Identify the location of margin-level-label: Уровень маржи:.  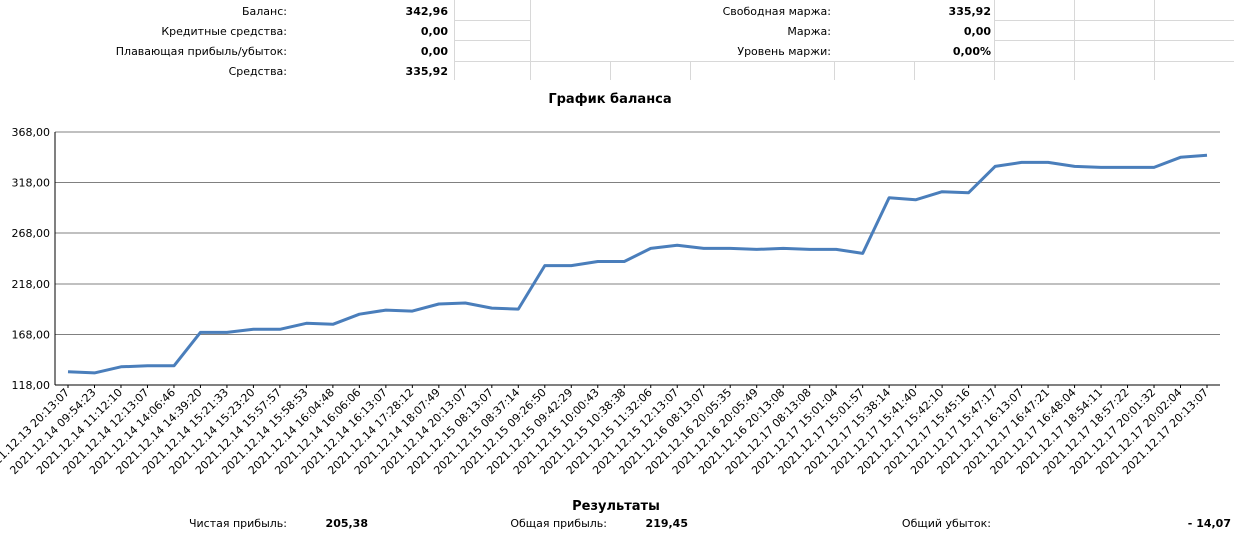
(784, 51).